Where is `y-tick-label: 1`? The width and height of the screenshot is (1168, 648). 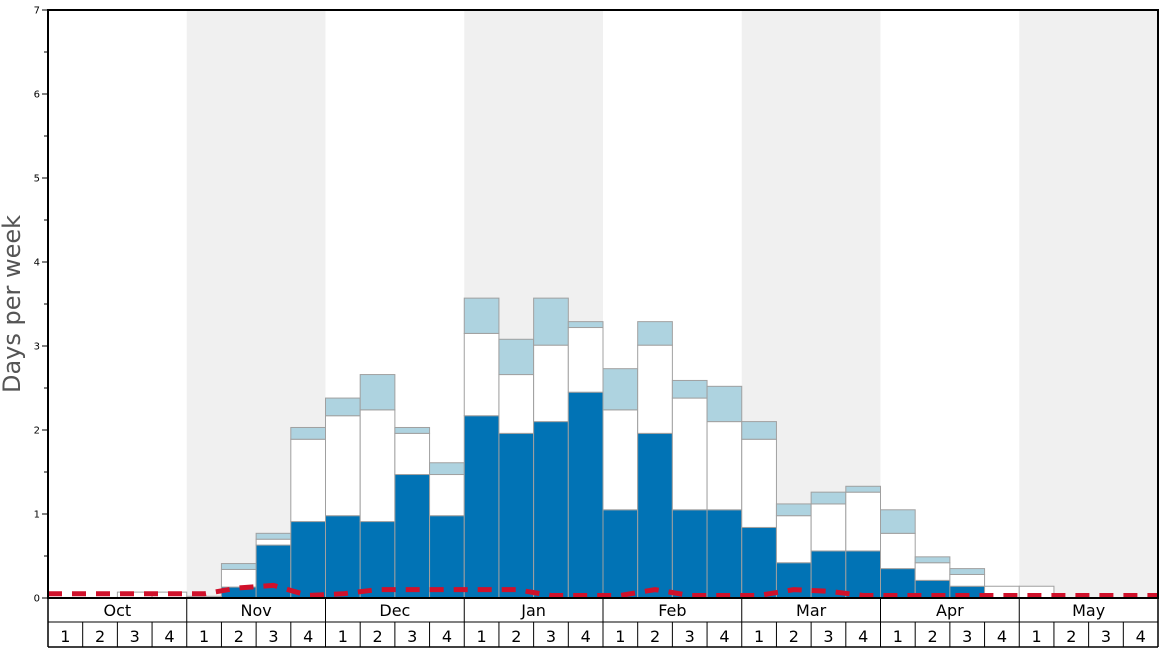 y-tick-label: 1 is located at coordinates (37, 515).